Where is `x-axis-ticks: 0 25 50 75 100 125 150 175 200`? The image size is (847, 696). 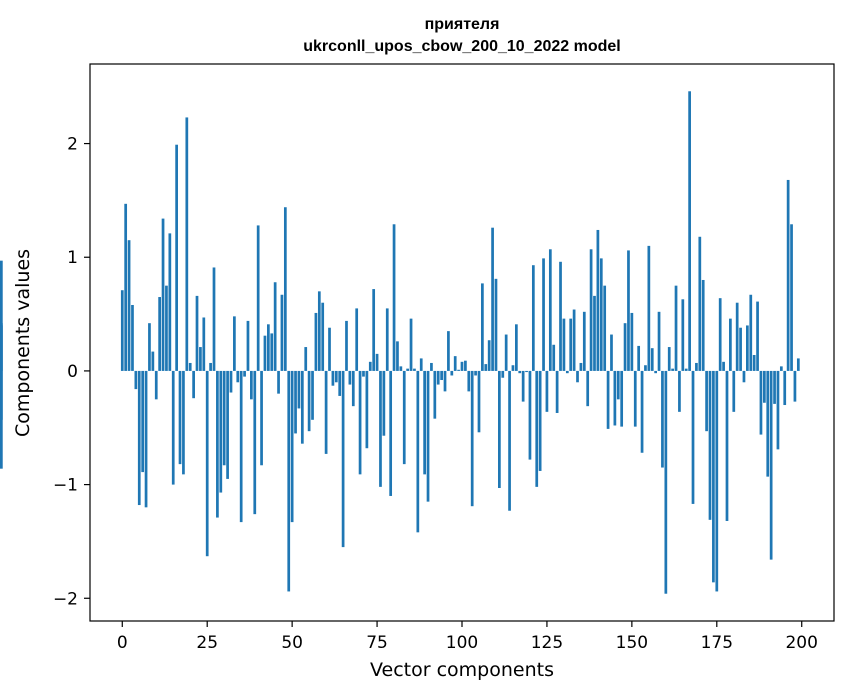 x-axis-ticks: 0 25 50 75 100 125 150 175 200 is located at coordinates (467, 637).